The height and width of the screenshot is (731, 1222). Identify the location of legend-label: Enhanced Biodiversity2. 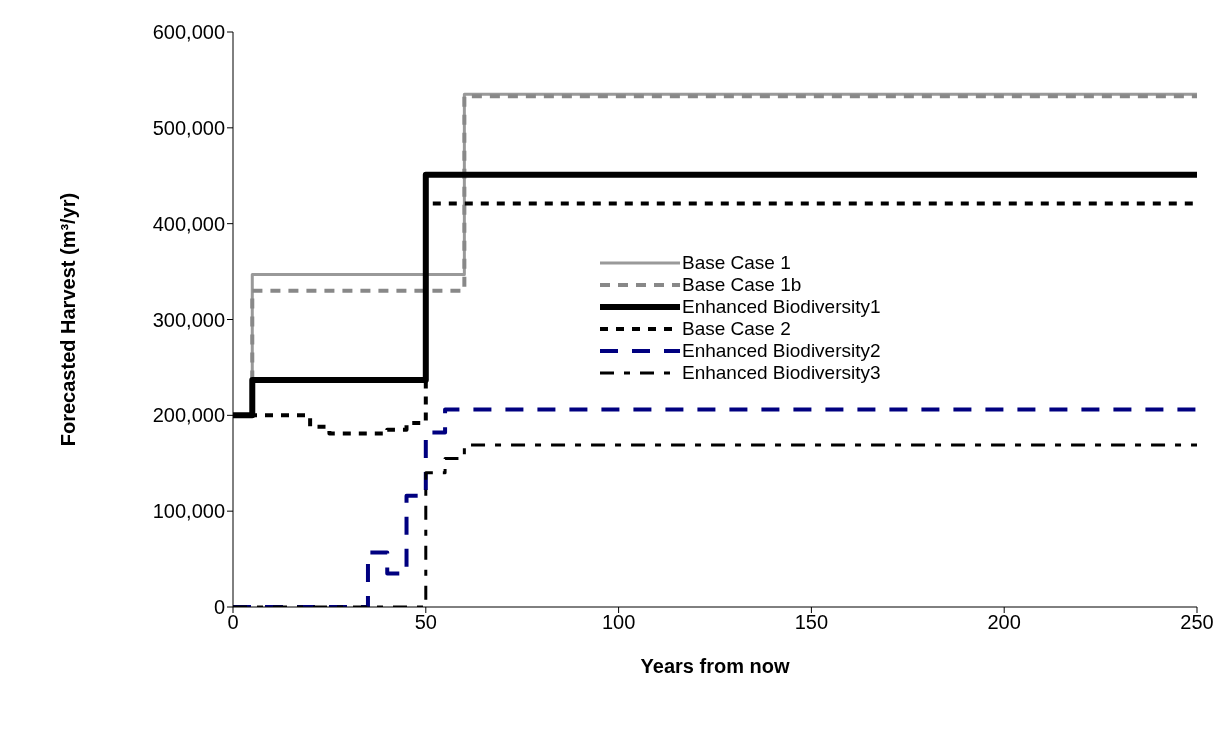
(781, 351).